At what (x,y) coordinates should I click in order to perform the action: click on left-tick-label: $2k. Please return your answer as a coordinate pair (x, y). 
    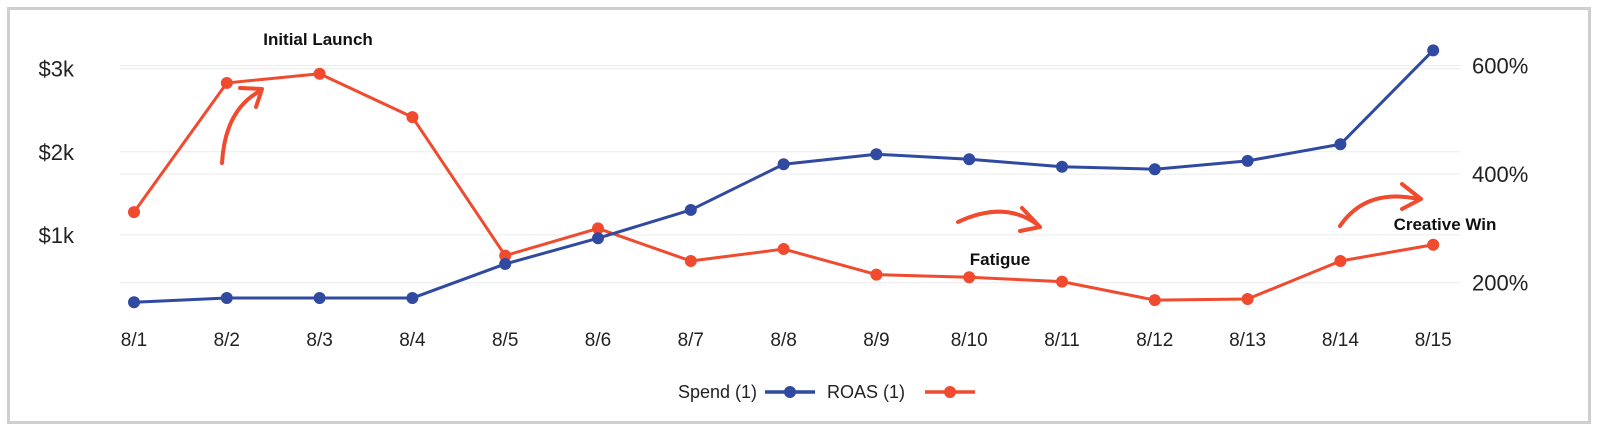
    Looking at the image, I should click on (57, 152).